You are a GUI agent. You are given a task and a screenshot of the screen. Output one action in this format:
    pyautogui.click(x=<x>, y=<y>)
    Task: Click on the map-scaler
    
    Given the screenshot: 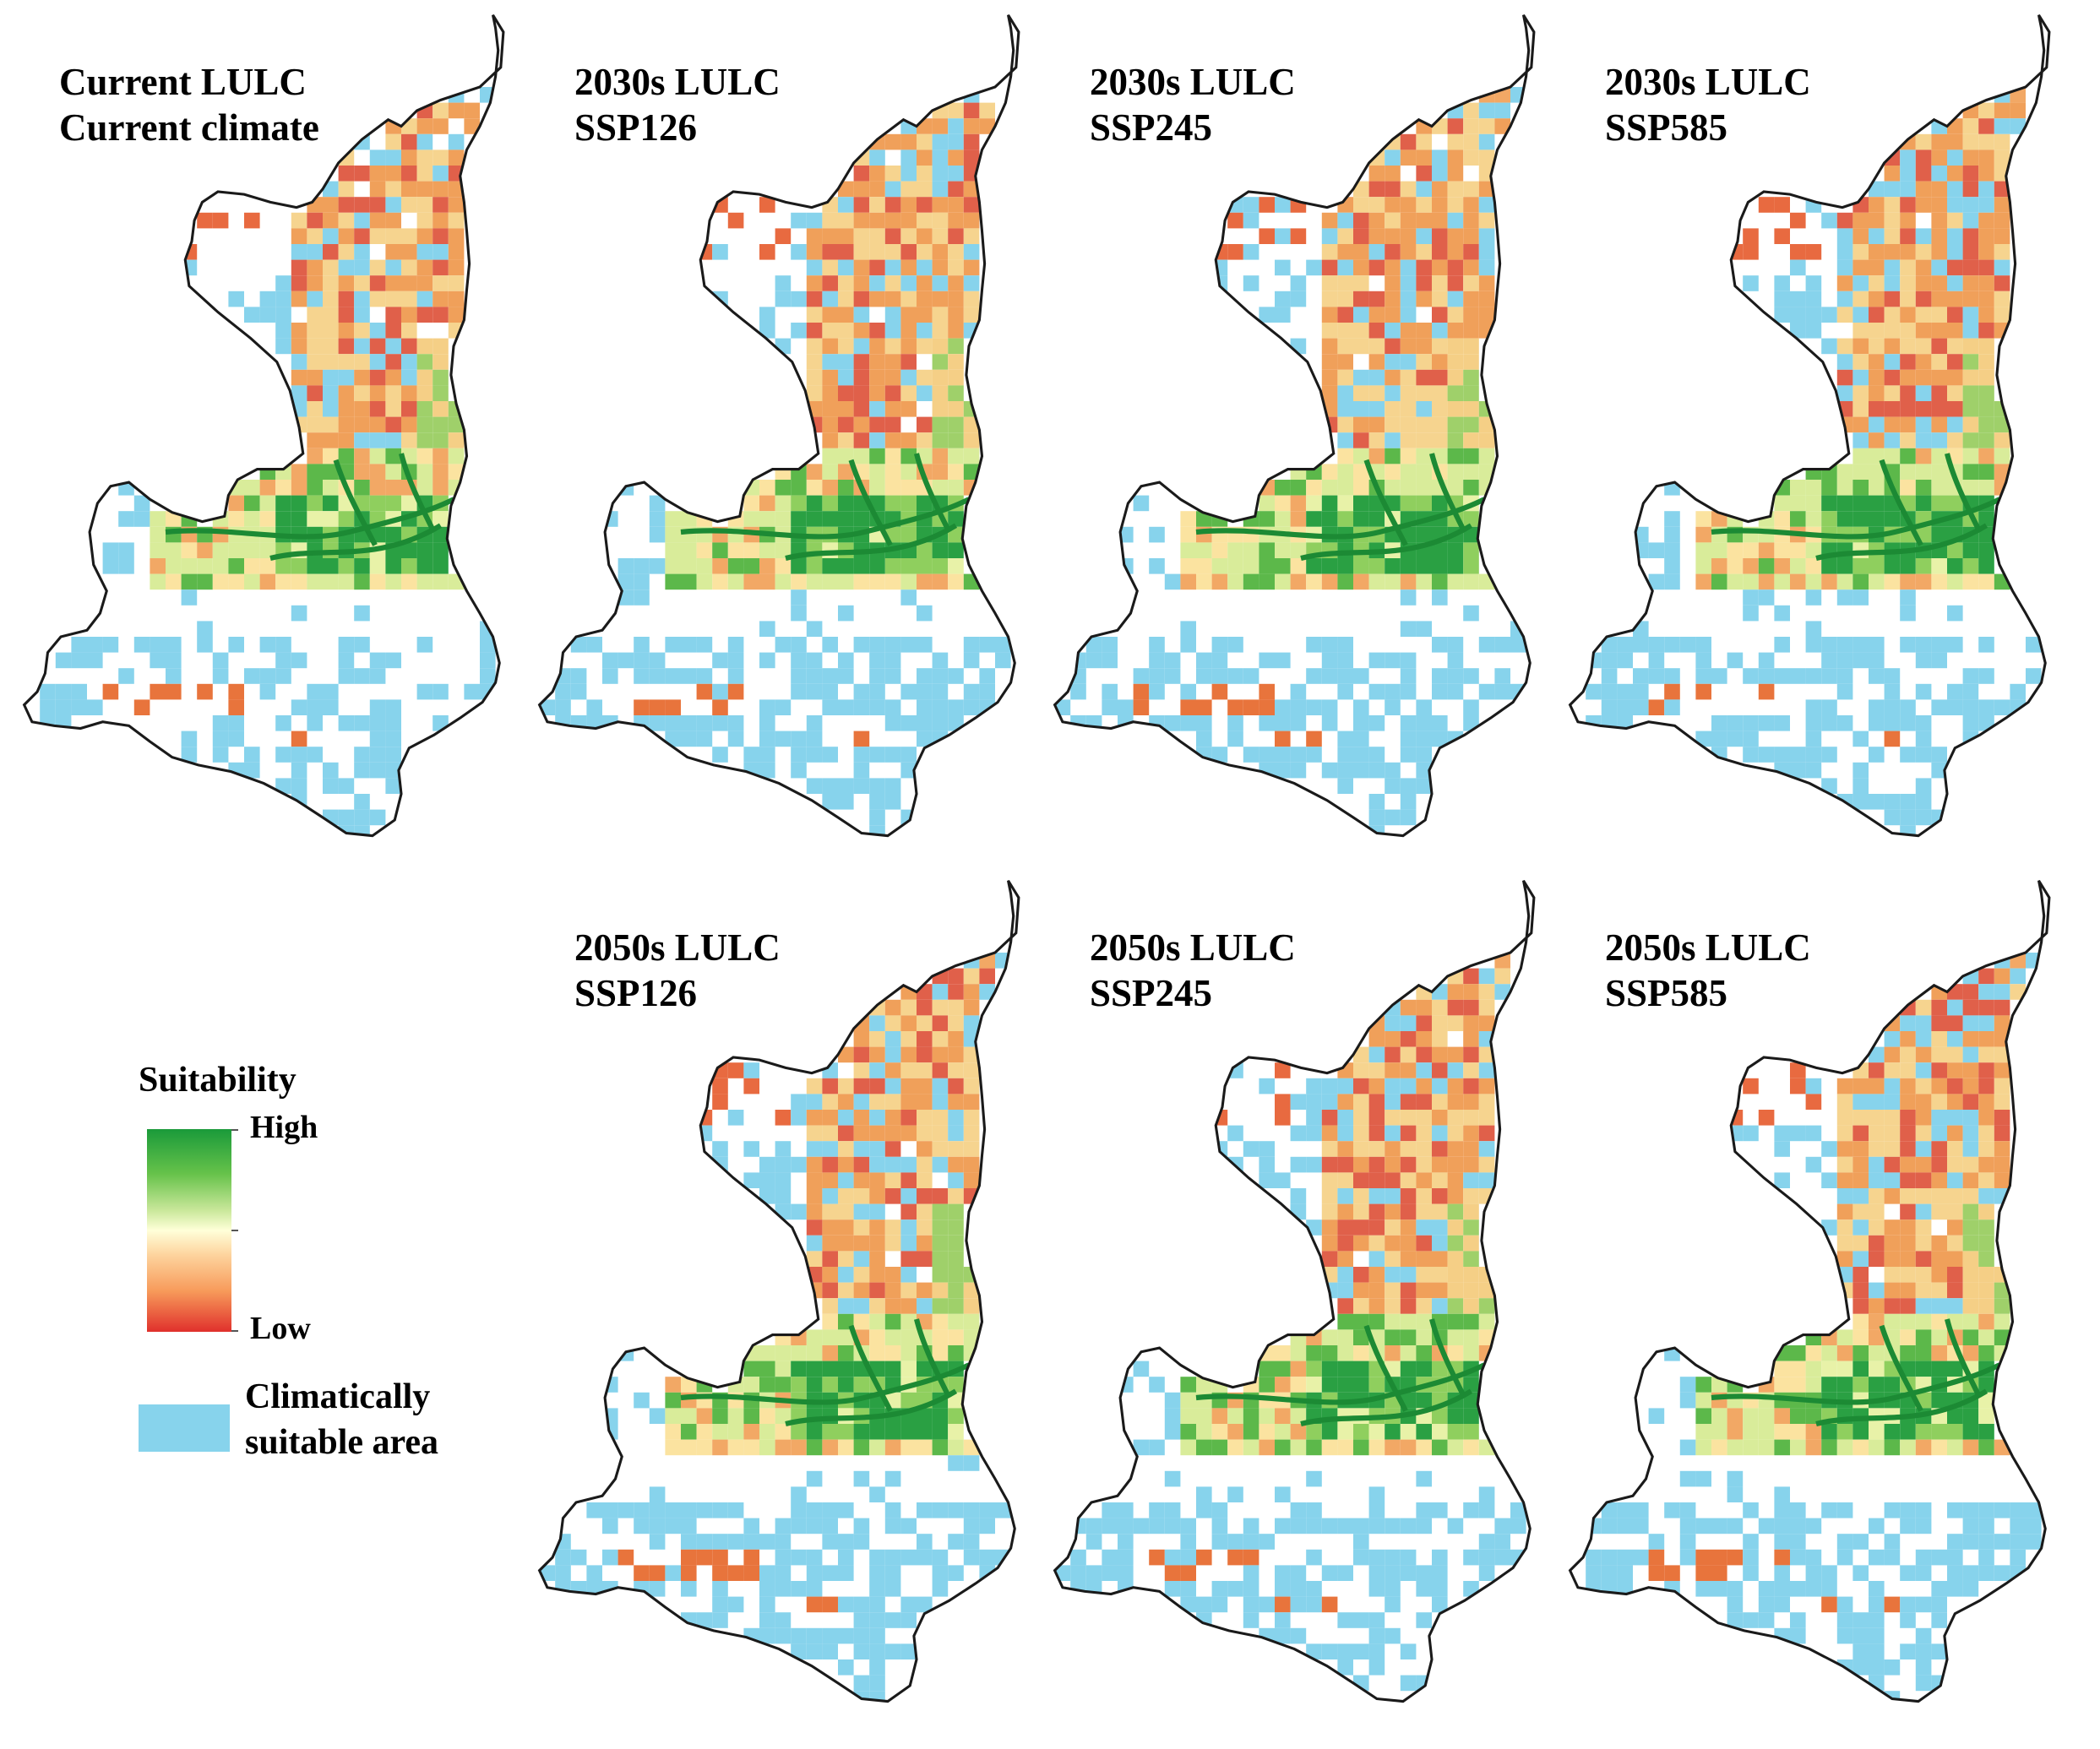 What is the action you would take?
    pyautogui.click(x=263, y=426)
    